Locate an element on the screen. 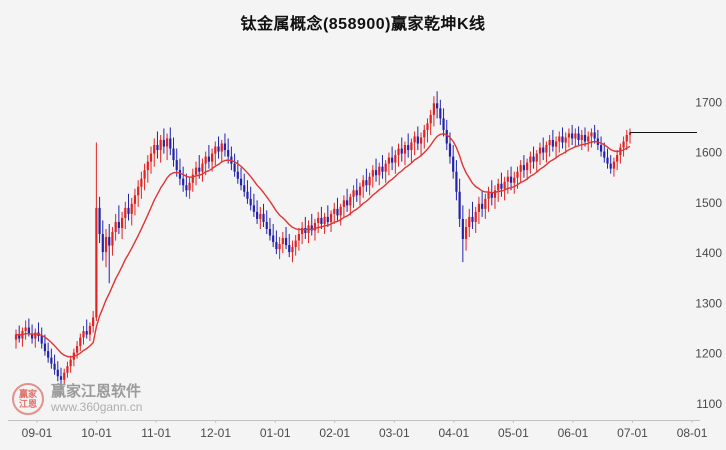 Image resolution: width=726 pixels, height=450 pixels. x-axis-label: 02-01 is located at coordinates (334, 433).